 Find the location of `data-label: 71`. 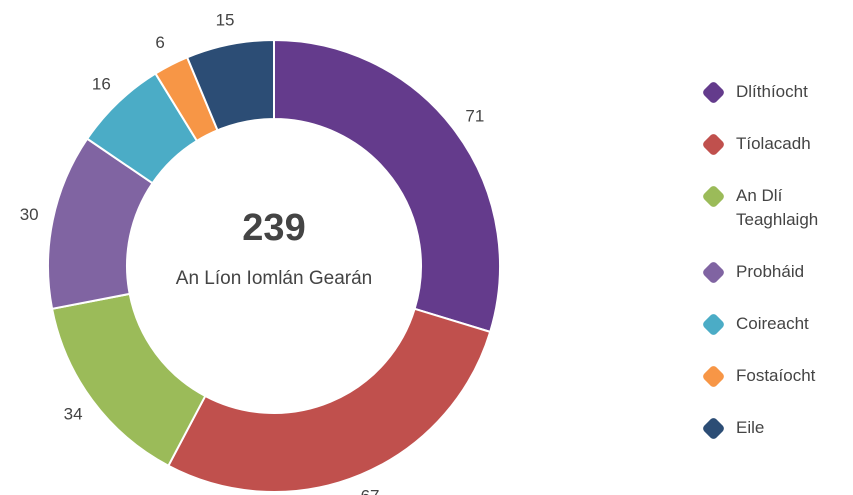

data-label: 71 is located at coordinates (474, 116).